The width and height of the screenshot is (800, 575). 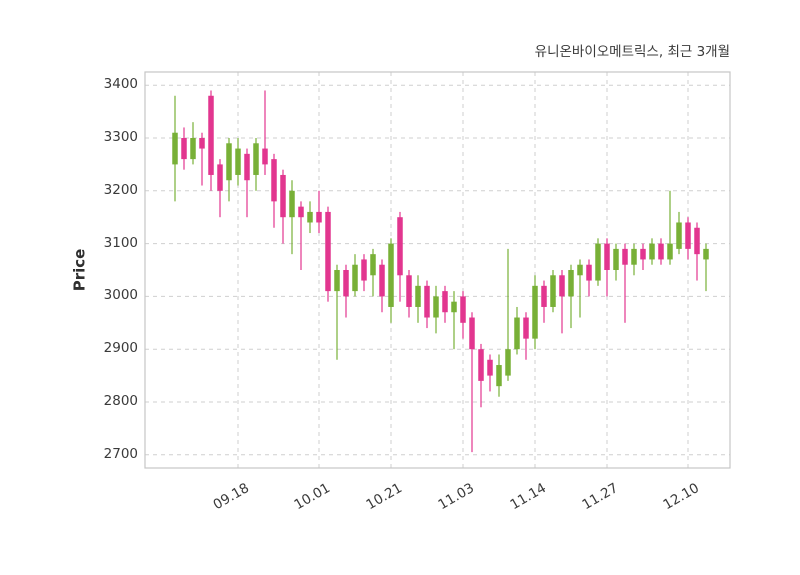 I want to click on y-tick-label: 2900, so click(x=120, y=348).